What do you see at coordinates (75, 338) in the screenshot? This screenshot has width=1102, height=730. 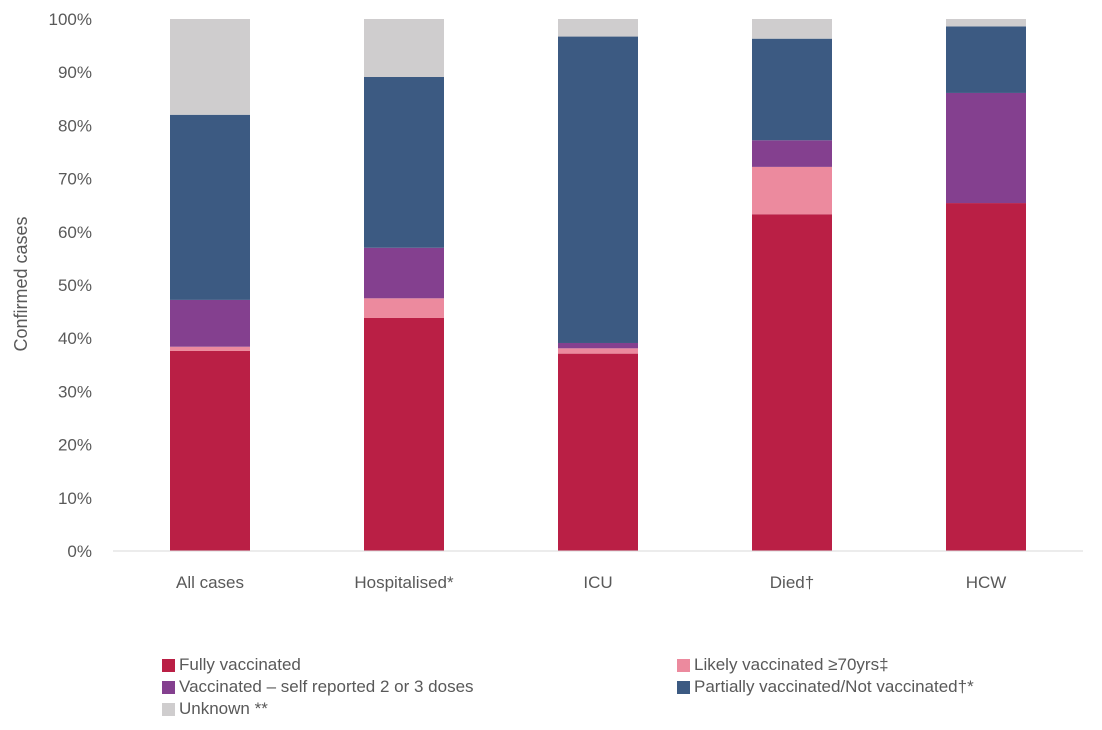 I see `y-tick-label: 40%` at bounding box center [75, 338].